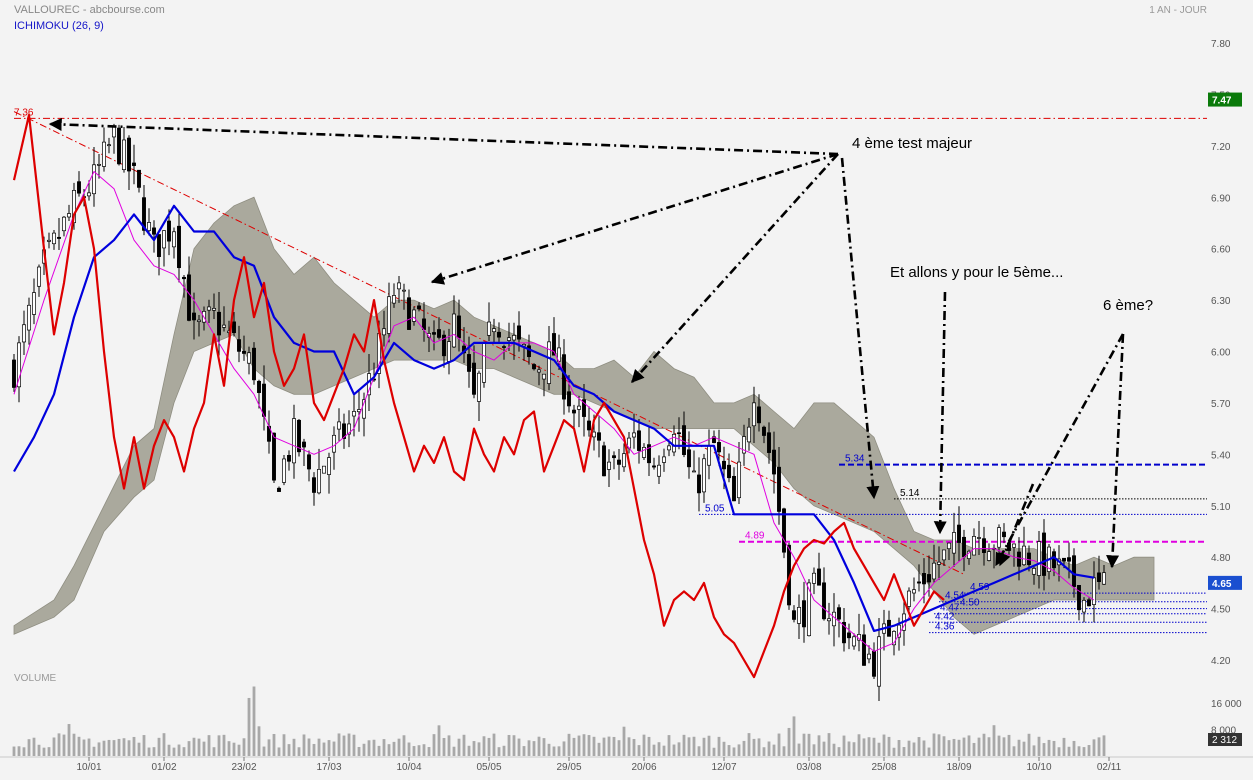 This screenshot has height=780, width=1253. I want to click on volume-label: VOLUME, so click(35, 678).